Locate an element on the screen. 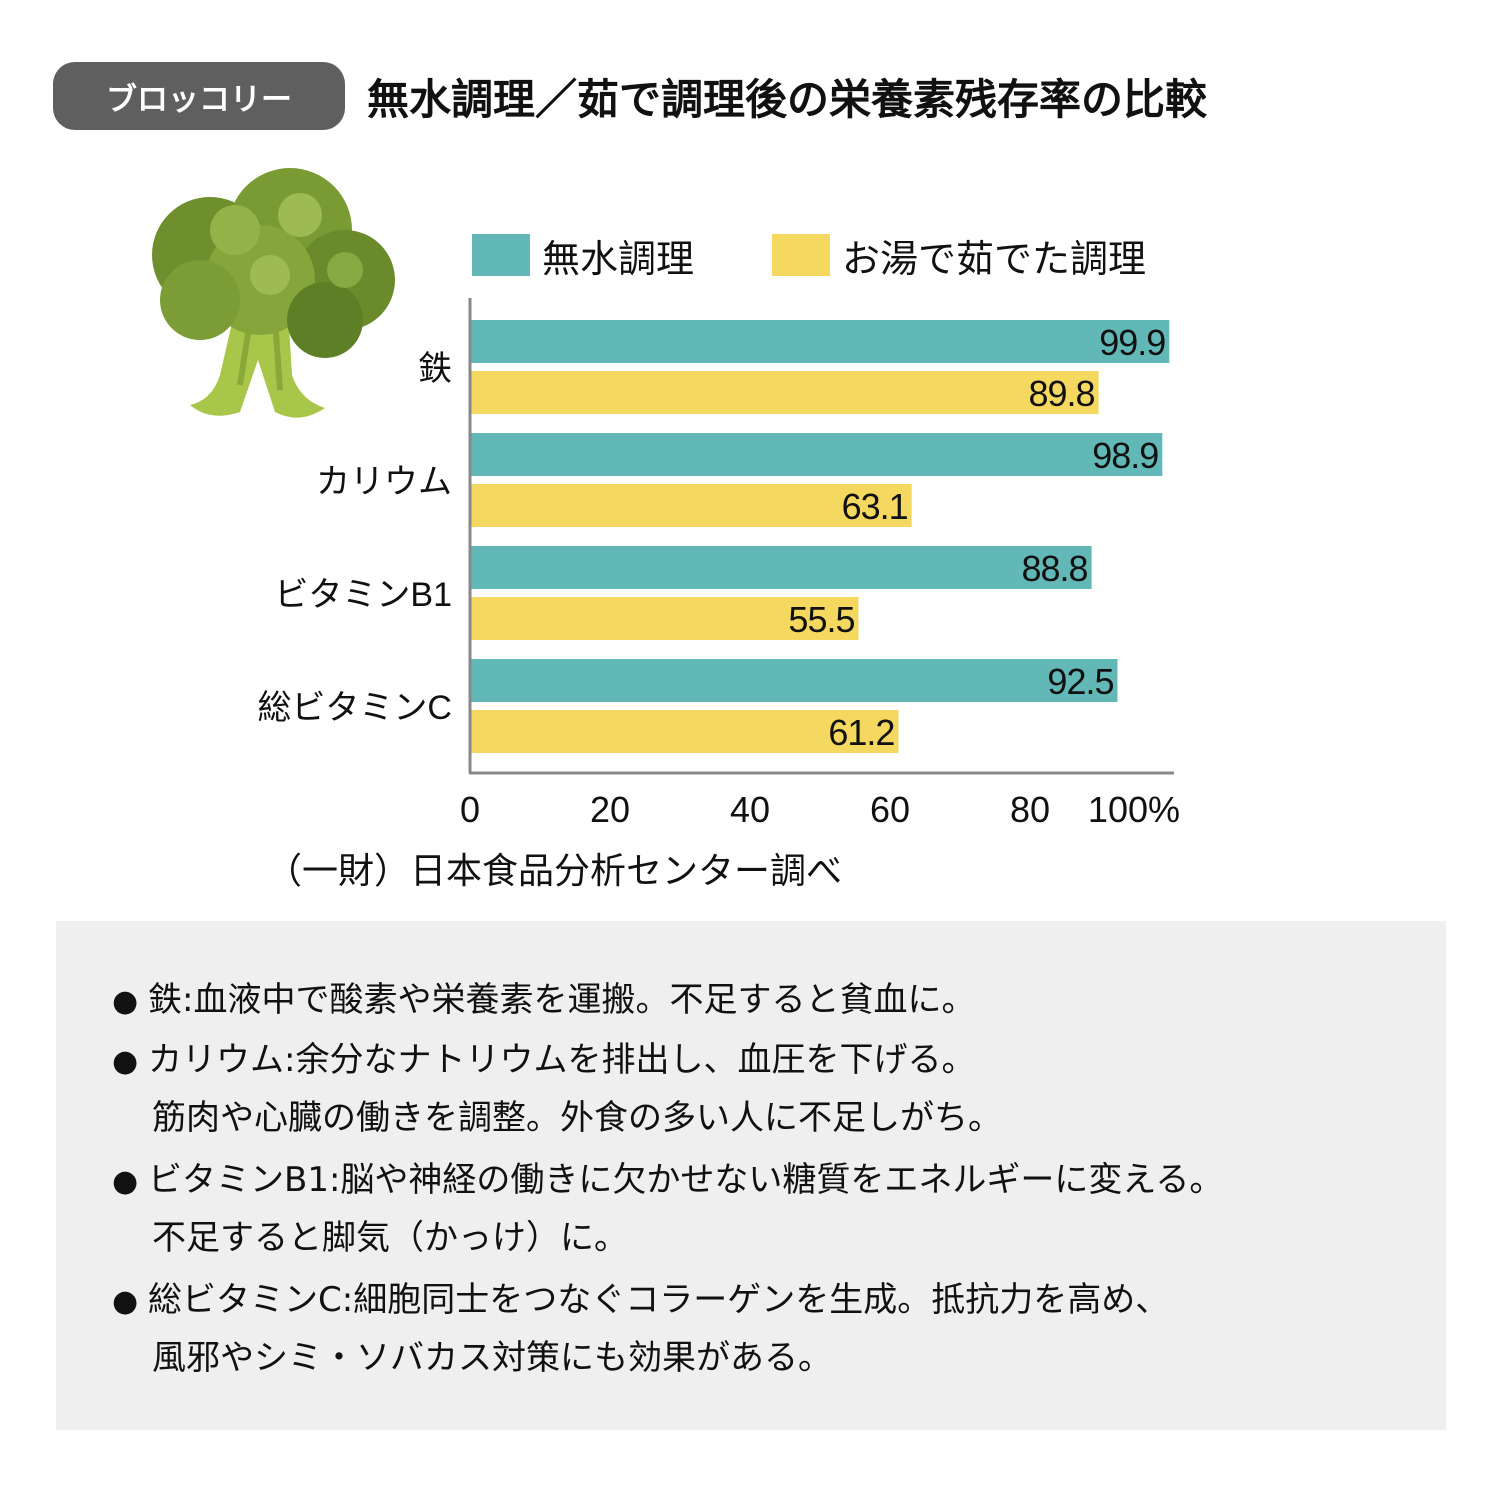  note-line: ビタミンB1:脳や神経の働きに欠かせない糖質をエネルギーに変える。 is located at coordinates (686, 1180).